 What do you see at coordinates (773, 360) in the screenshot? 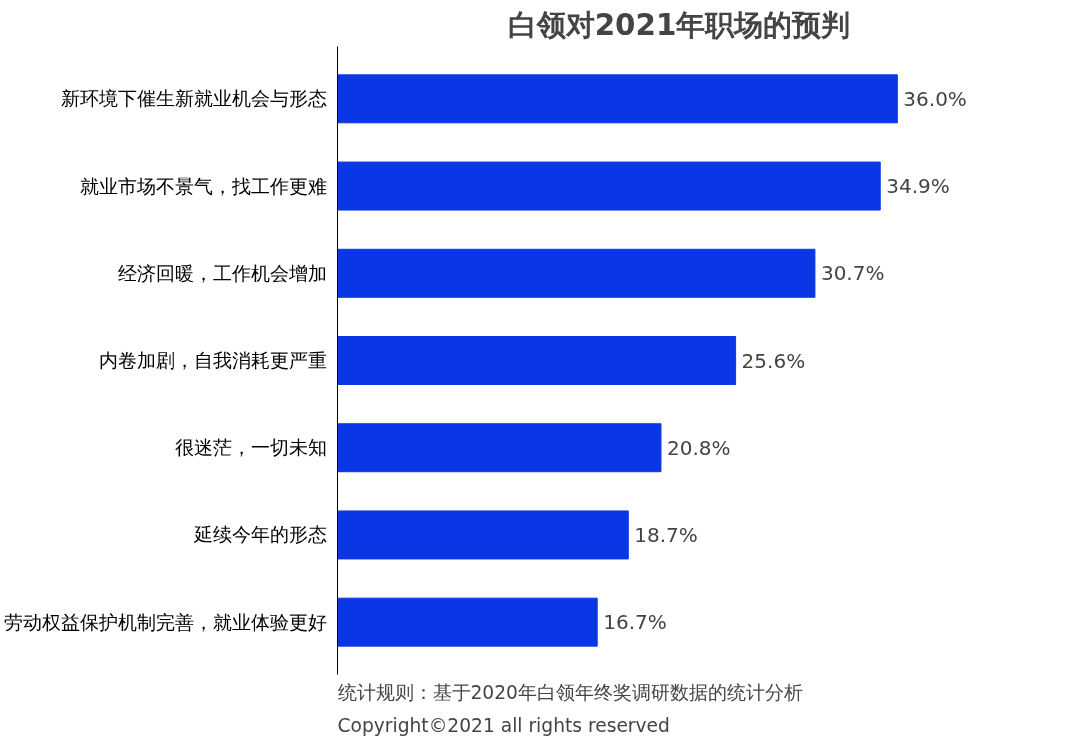
I see `data-label: 25.6%` at bounding box center [773, 360].